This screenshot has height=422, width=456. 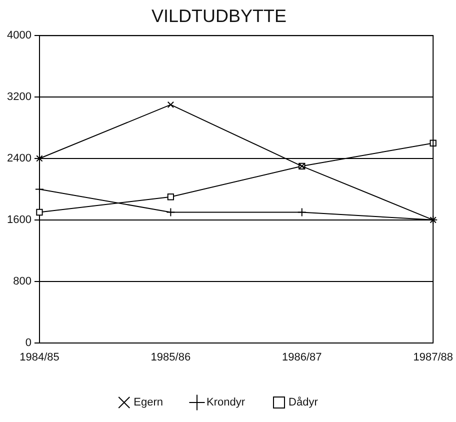 What do you see at coordinates (149, 402) in the screenshot?
I see `legend-label: Egern` at bounding box center [149, 402].